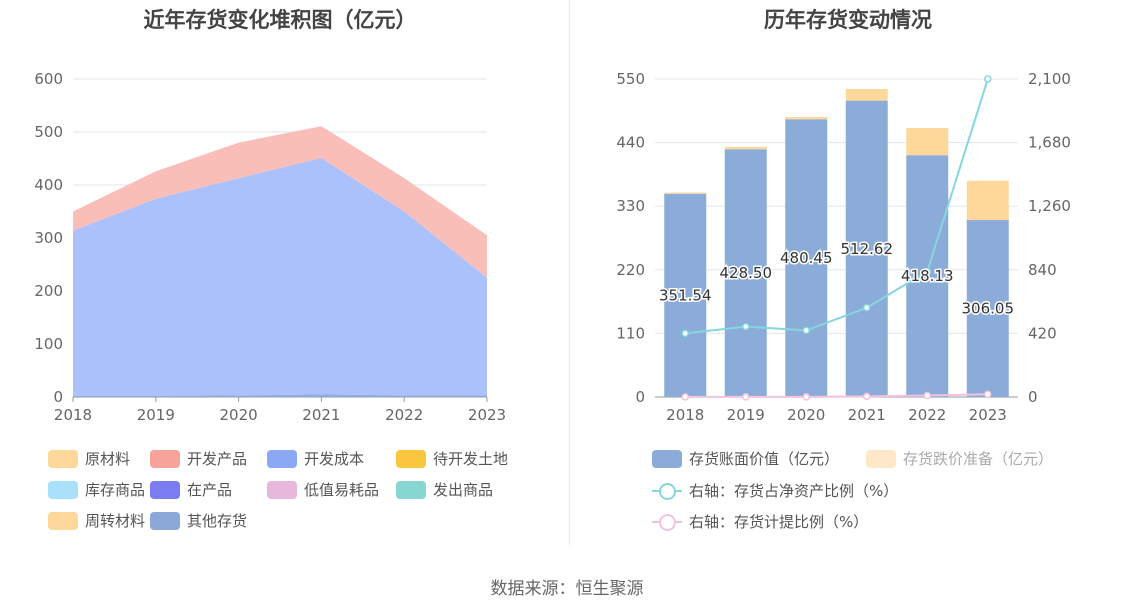 The image size is (1134, 612). I want to click on right-y-tick-label: 440, so click(630, 143).